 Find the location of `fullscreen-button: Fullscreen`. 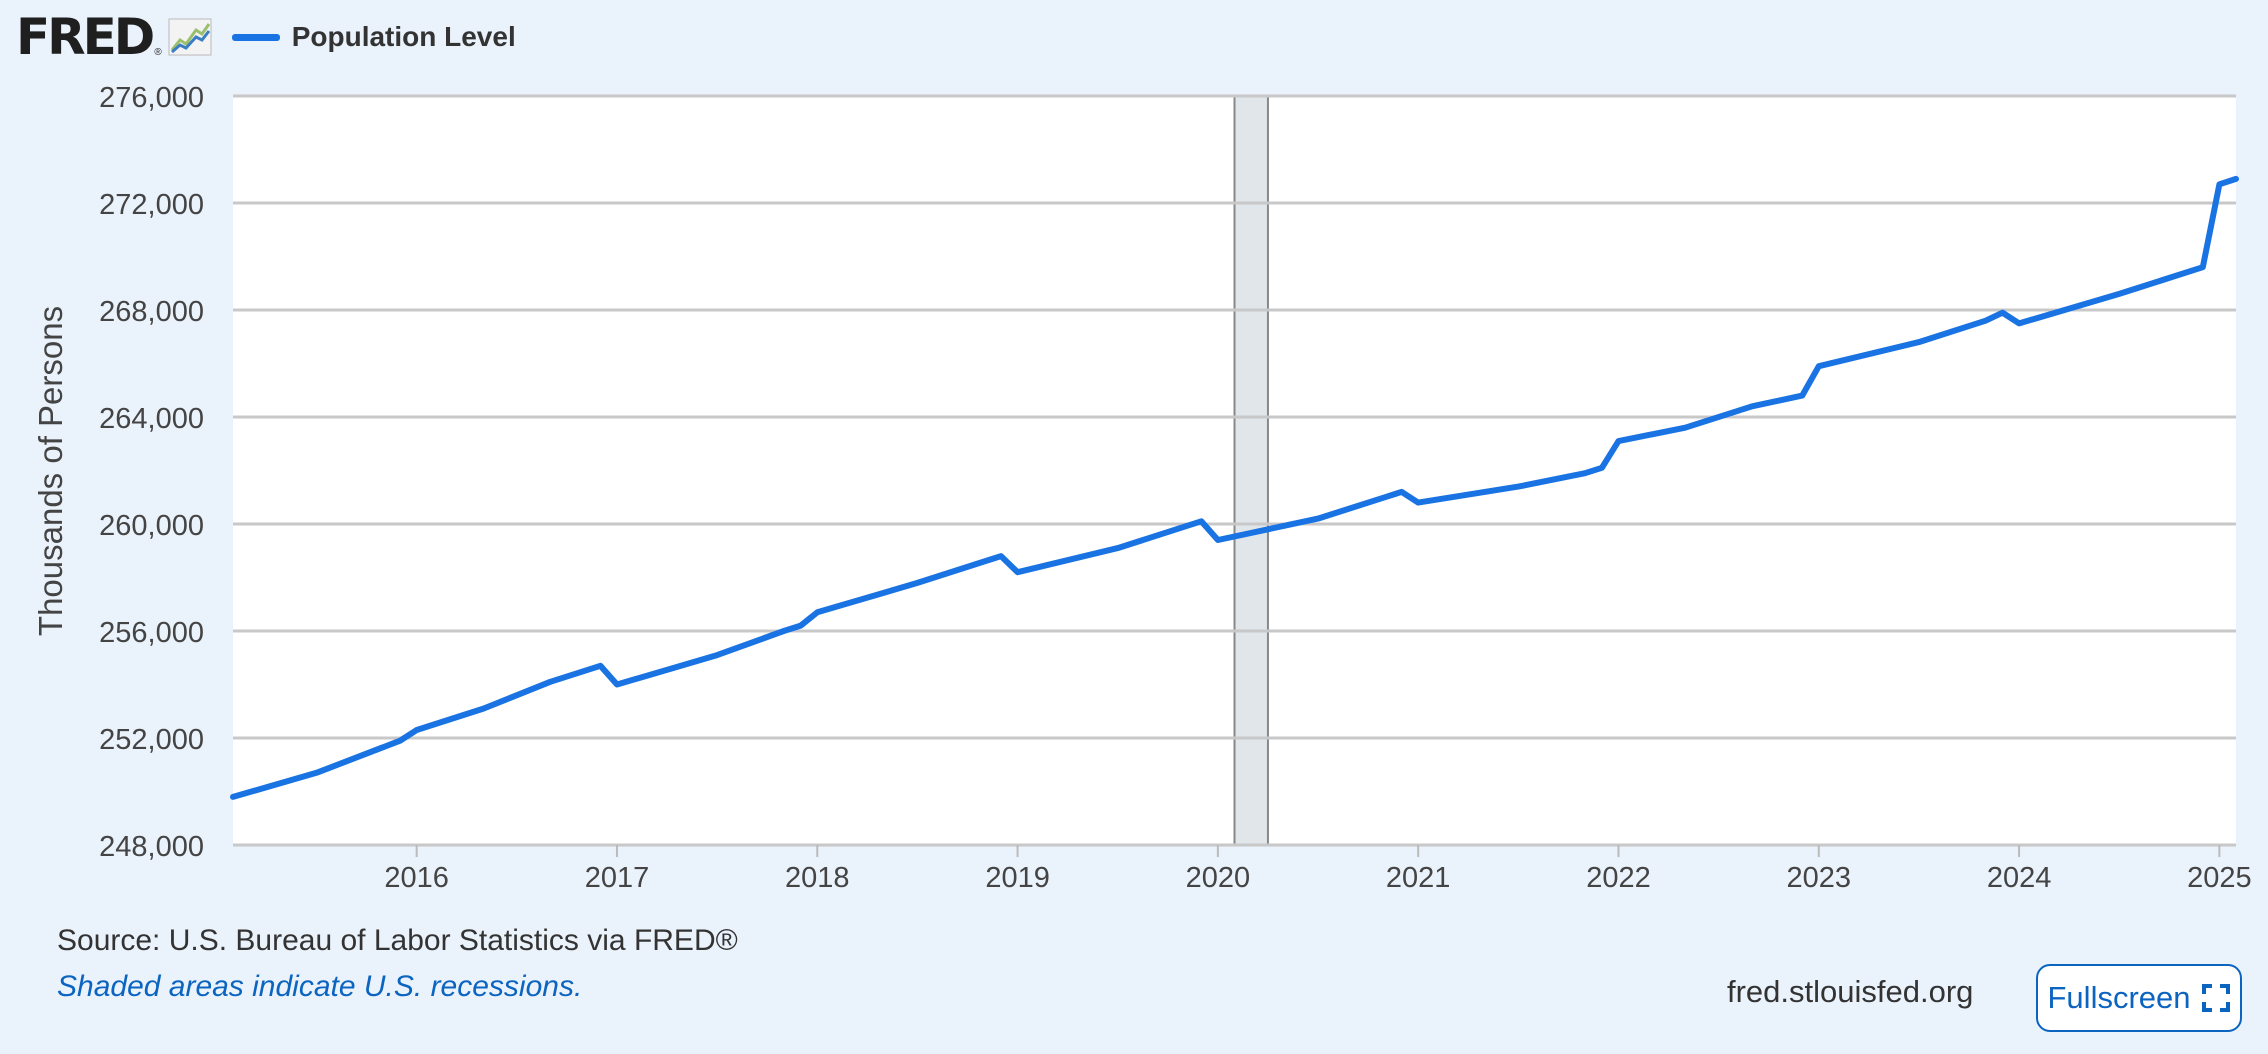

fullscreen-button: Fullscreen is located at coordinates (2139, 998).